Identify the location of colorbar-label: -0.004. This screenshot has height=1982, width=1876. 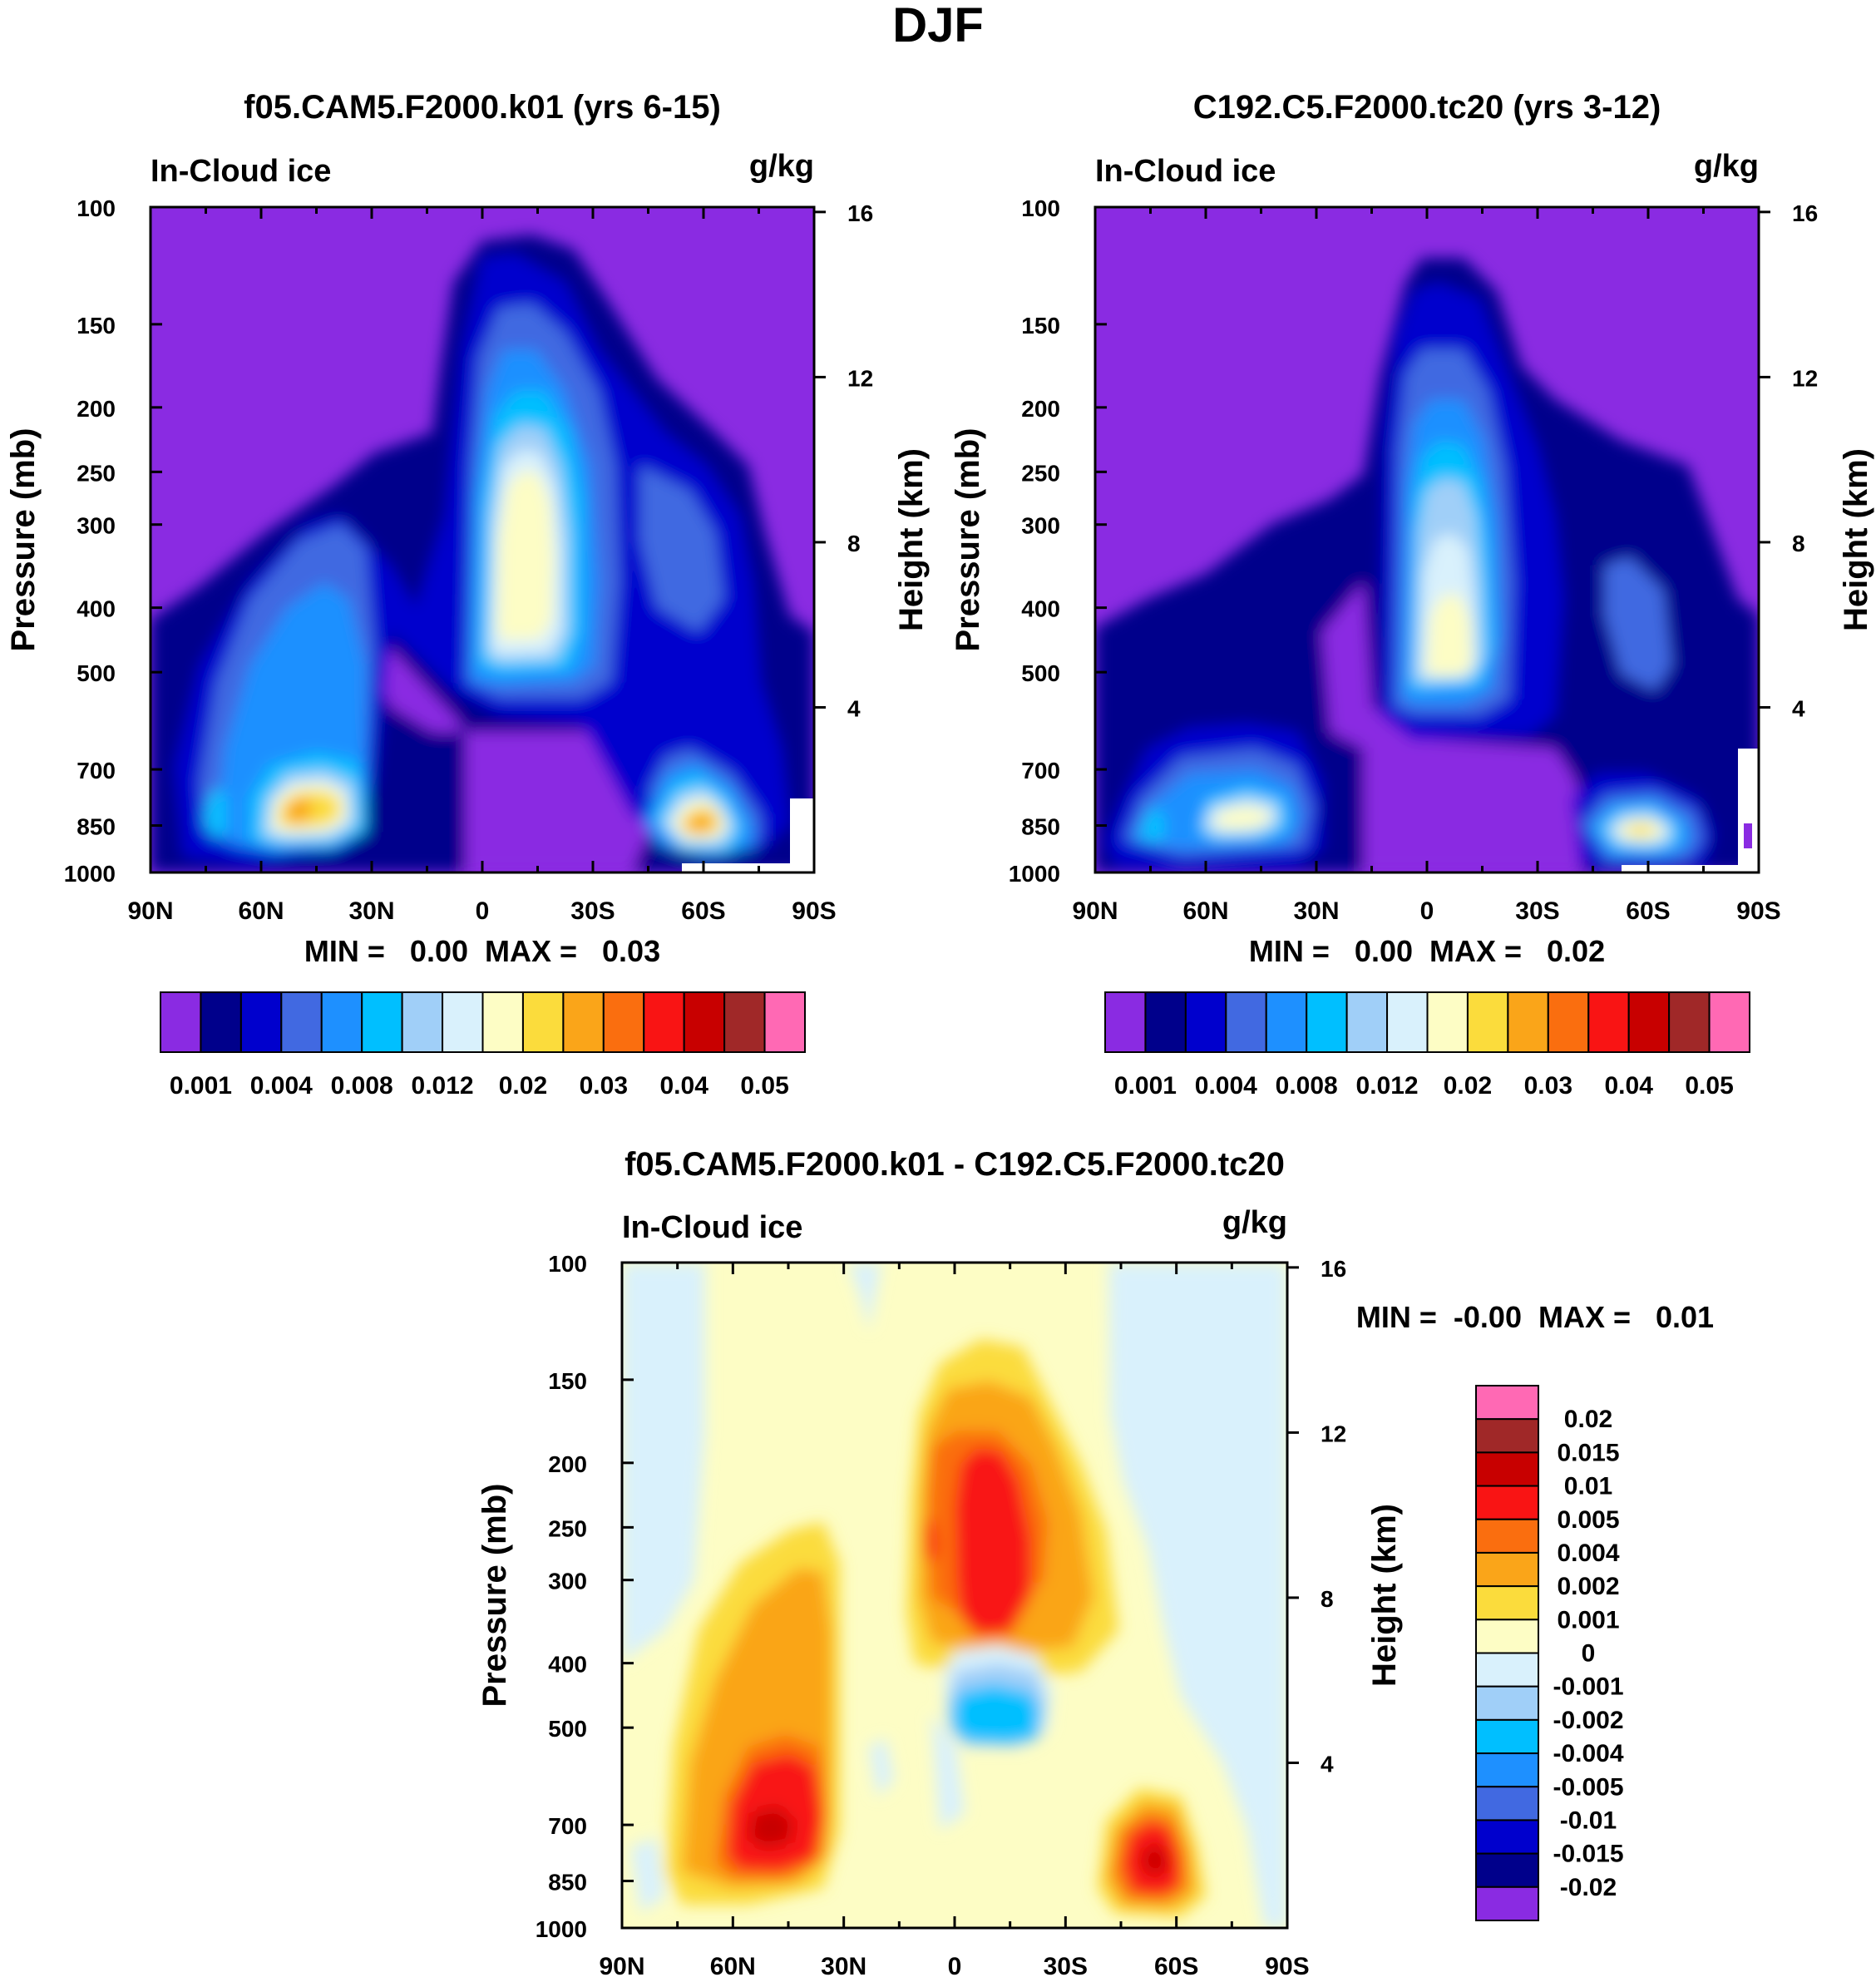
(1588, 1753).